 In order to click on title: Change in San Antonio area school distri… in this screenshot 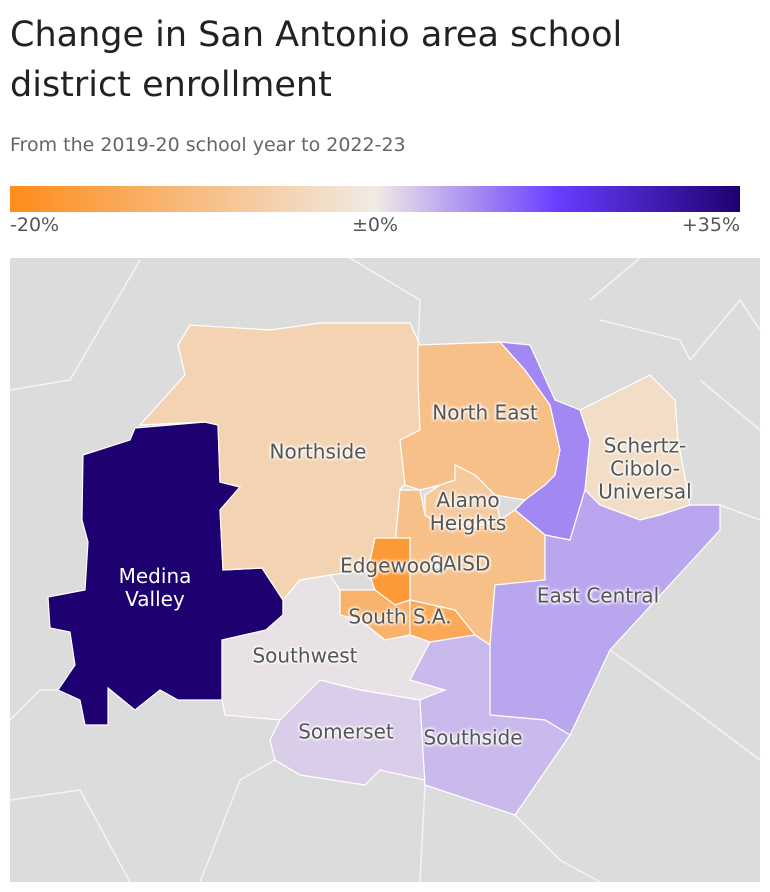, I will do `click(316, 60)`.